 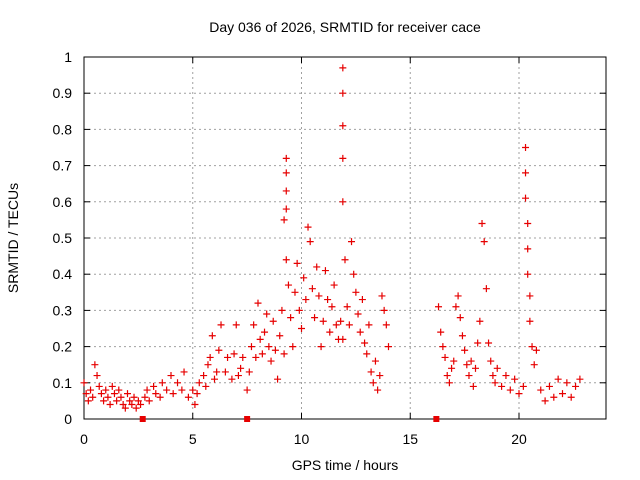 I want to click on x-tick-label: 5, so click(x=193, y=439).